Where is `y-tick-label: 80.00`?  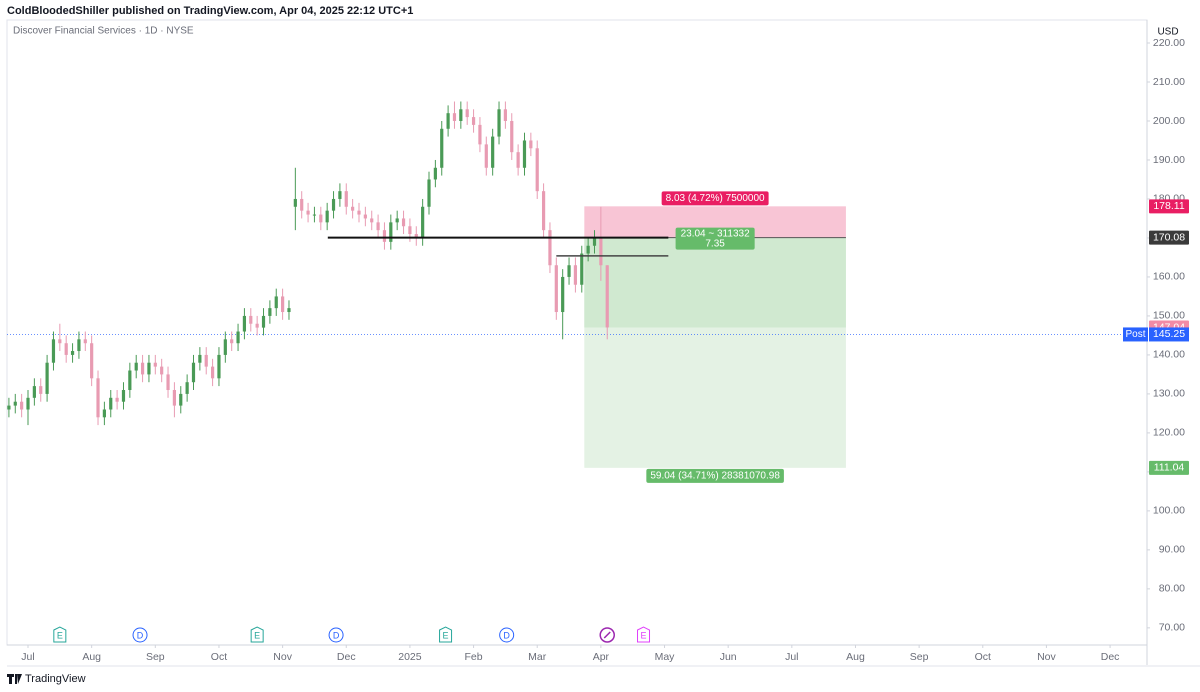
y-tick-label: 80.00 is located at coordinates (1172, 589).